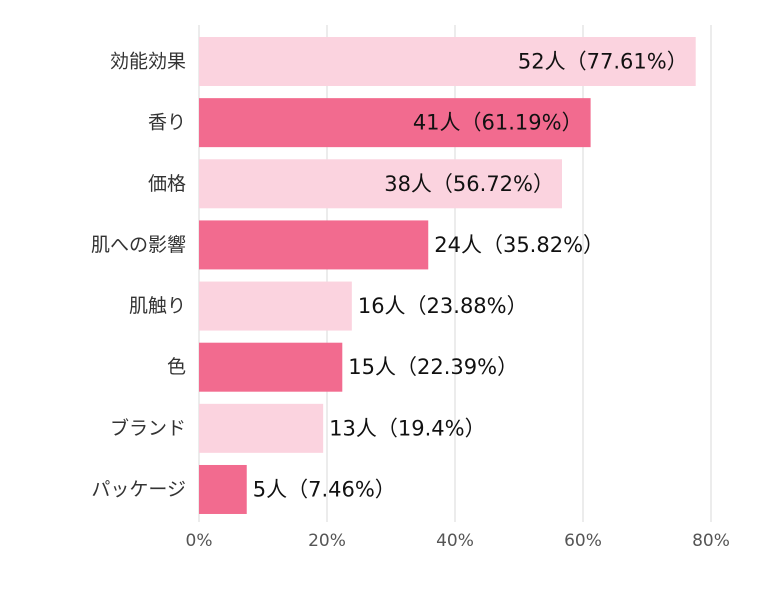  Describe the element at coordinates (148, 62) in the screenshot. I see `category-label: 効能効果` at that location.